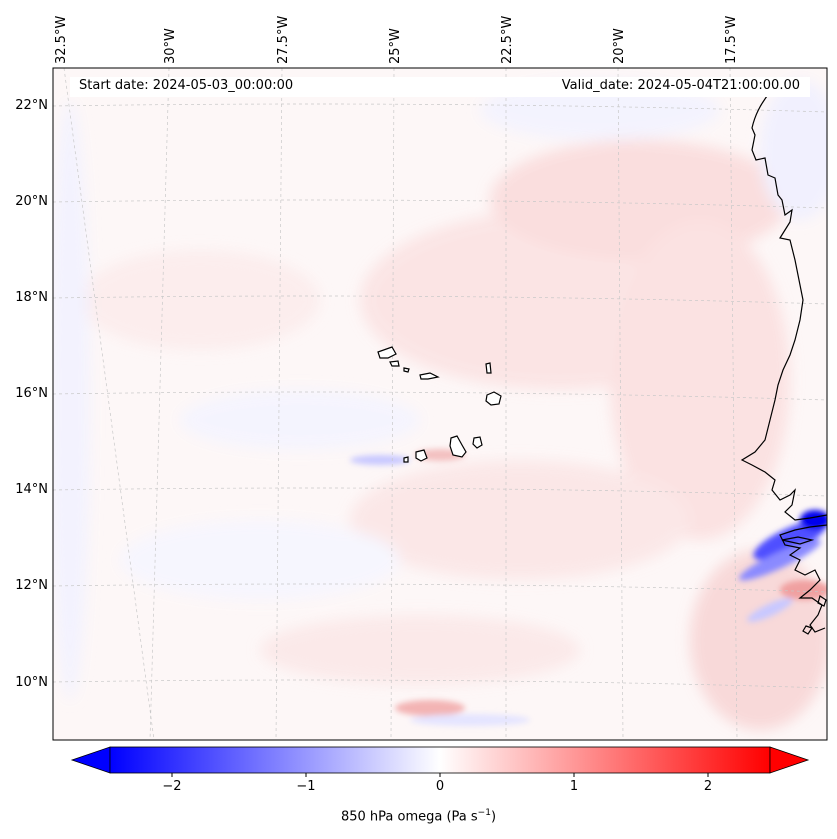 The image size is (837, 839). Describe the element at coordinates (31, 297) in the screenshot. I see `lat-label: 18°N` at that location.